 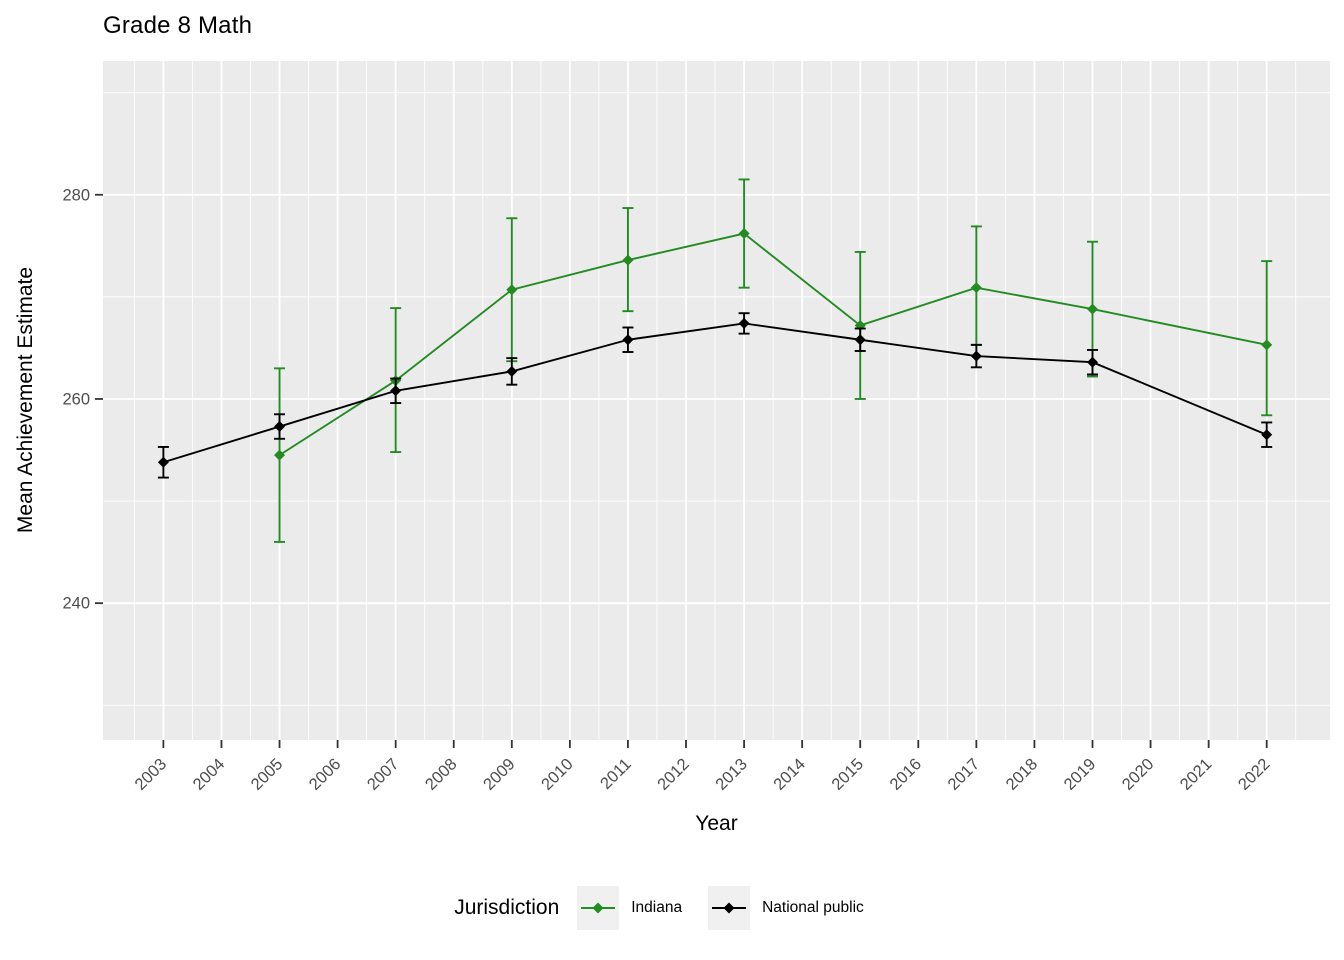 What do you see at coordinates (629, 908) in the screenshot?
I see `legend-item-indiana: Indiana` at bounding box center [629, 908].